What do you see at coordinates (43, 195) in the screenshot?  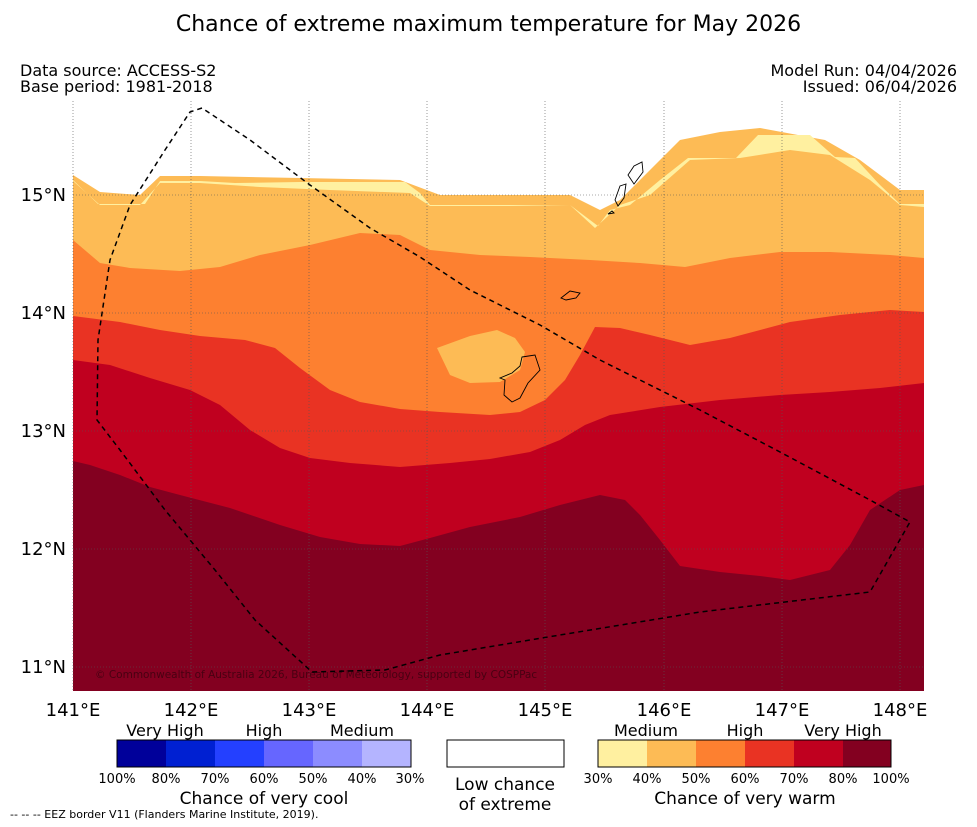 I see `lat-label-15n: 15°N` at bounding box center [43, 195].